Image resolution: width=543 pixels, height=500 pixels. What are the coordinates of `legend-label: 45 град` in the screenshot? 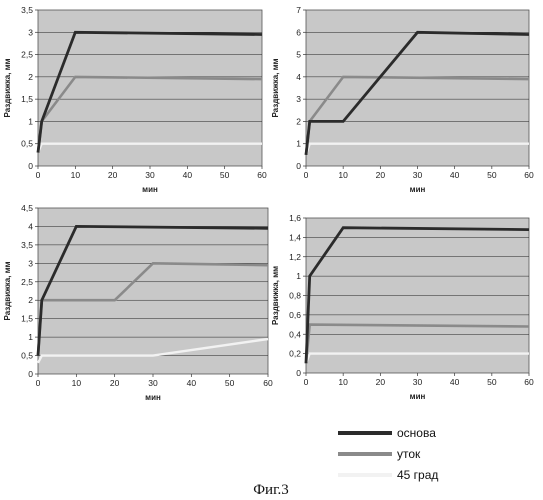 It's located at (417, 475).